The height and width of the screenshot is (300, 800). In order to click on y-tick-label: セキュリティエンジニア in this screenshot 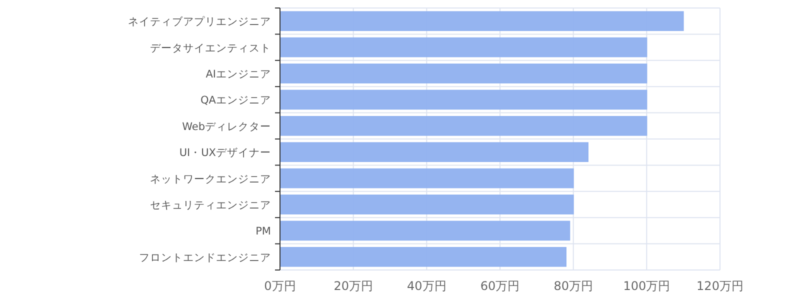, I will do `click(210, 206)`.